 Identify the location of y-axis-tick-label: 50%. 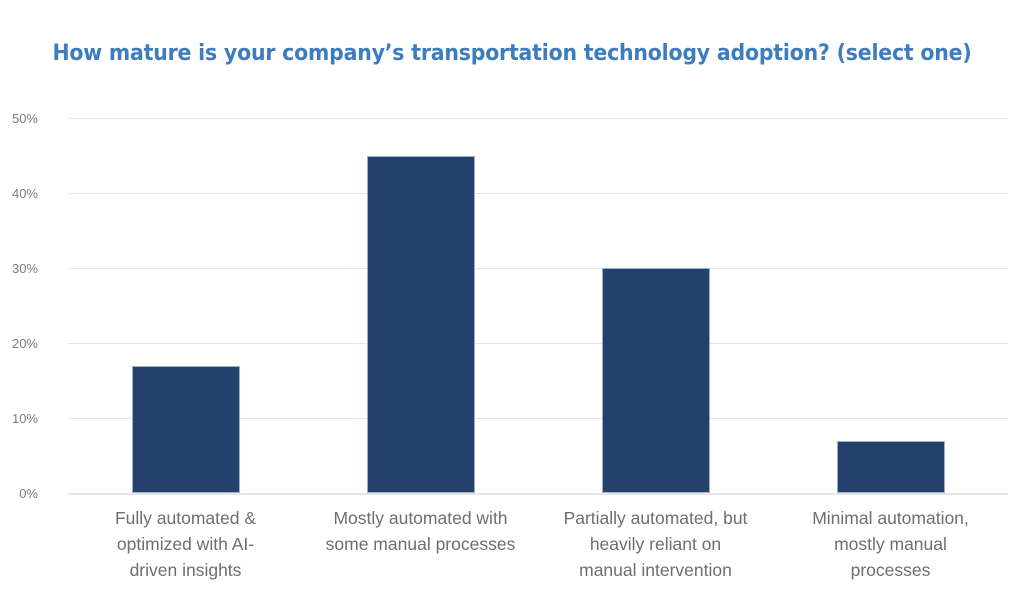
(24, 118).